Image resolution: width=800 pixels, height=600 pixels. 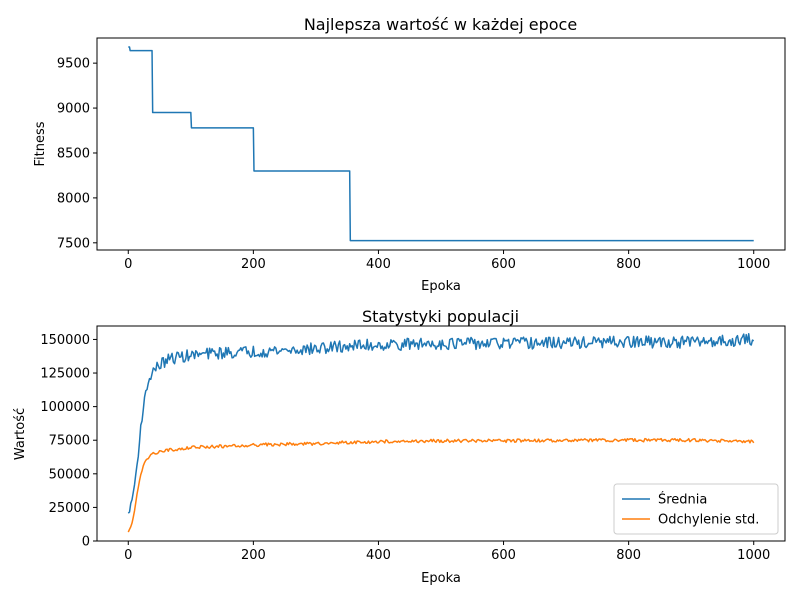 What do you see at coordinates (65, 340) in the screenshot?
I see `y-tick-label: 150000` at bounding box center [65, 340].